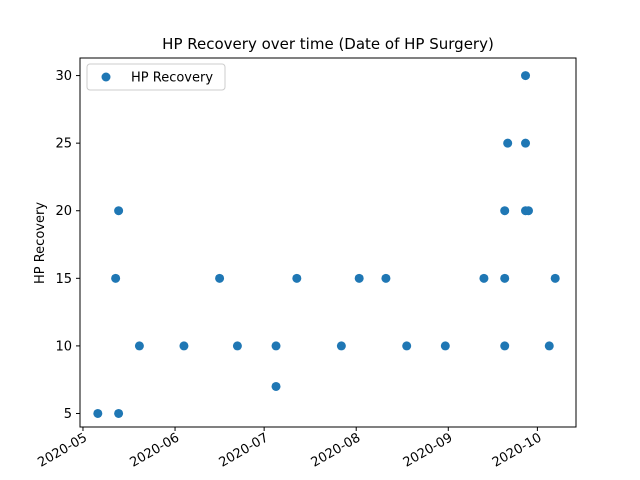 Image resolution: width=640 pixels, height=480 pixels. What do you see at coordinates (244, 450) in the screenshot?
I see `x-tick-label: 2020-07` at bounding box center [244, 450].